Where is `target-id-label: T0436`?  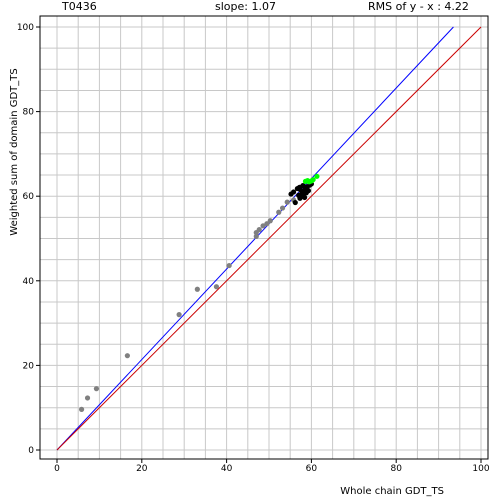 target-id-label: T0436 is located at coordinates (79, 6).